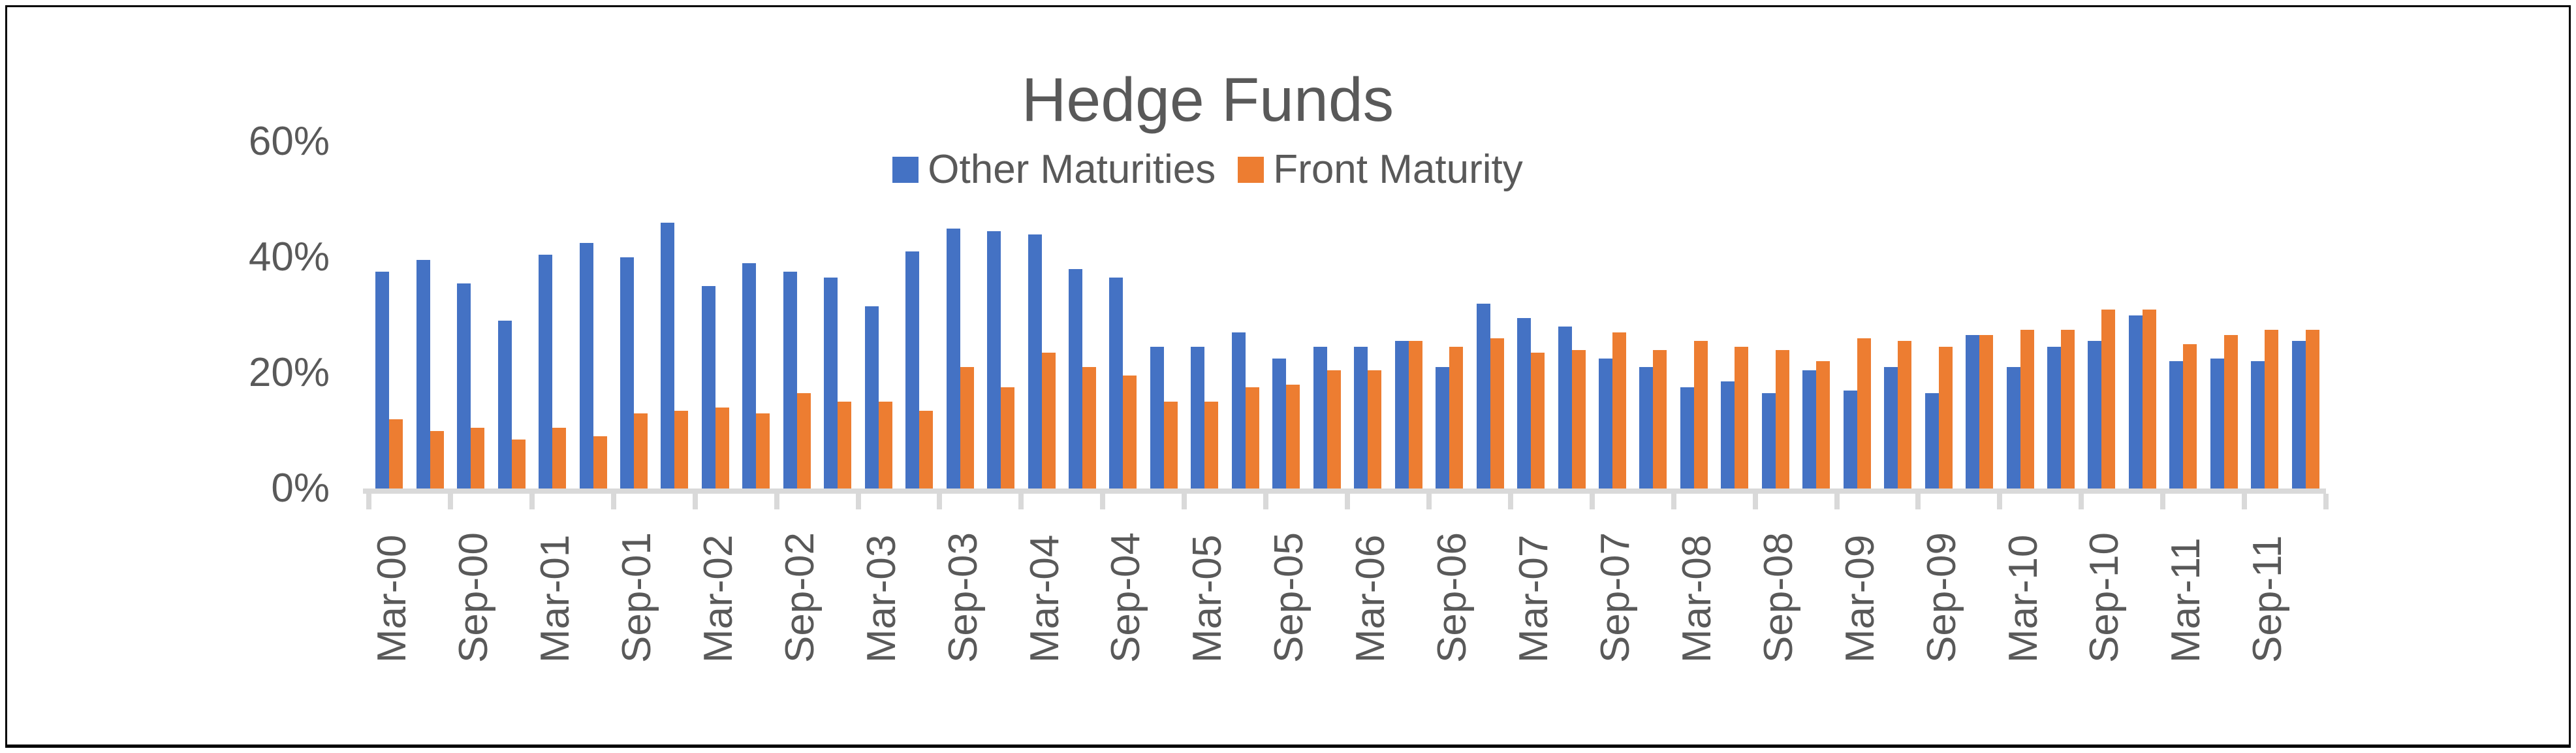  What do you see at coordinates (1208, 598) in the screenshot?
I see `x-axis-label: Mar-05` at bounding box center [1208, 598].